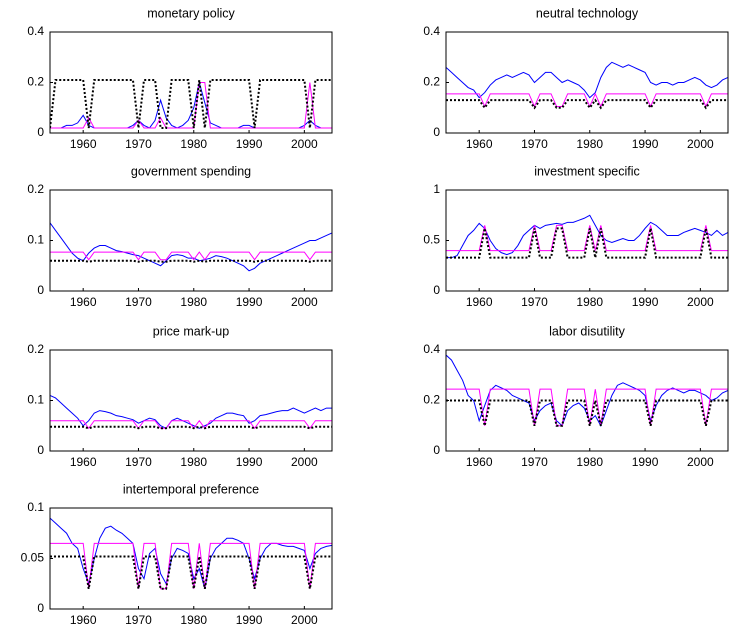 Image resolution: width=744 pixels, height=633 pixels. Describe the element at coordinates (587, 171) in the screenshot. I see `panel-title: investment specific` at that location.